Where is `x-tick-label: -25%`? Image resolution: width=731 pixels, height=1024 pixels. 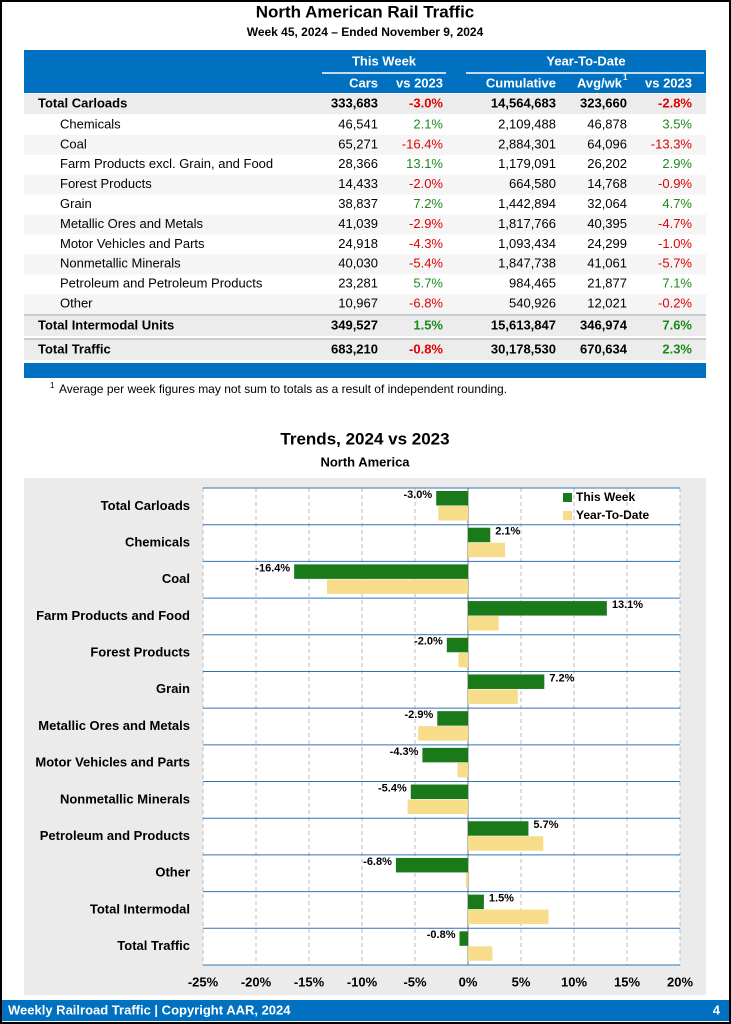 x-tick-label: -25% is located at coordinates (203, 981).